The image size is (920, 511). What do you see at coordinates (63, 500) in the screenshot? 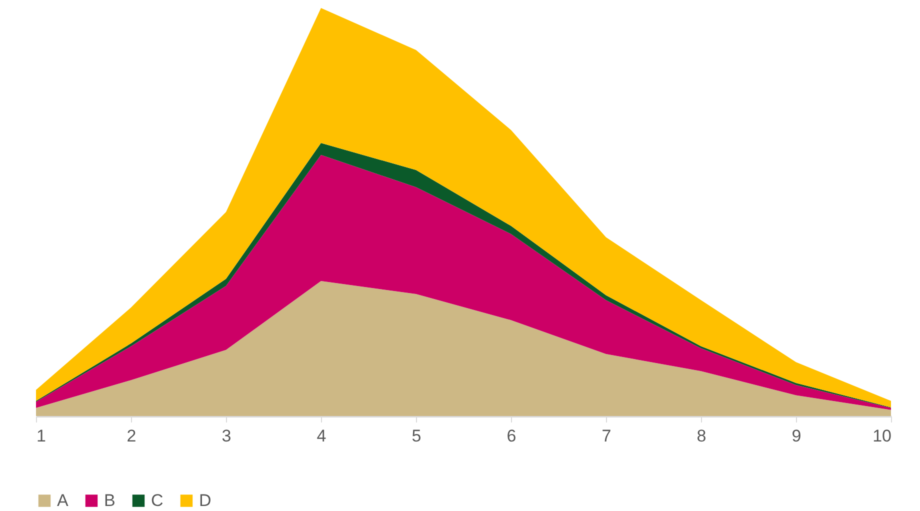
I see `legend-label: A` at bounding box center [63, 500].